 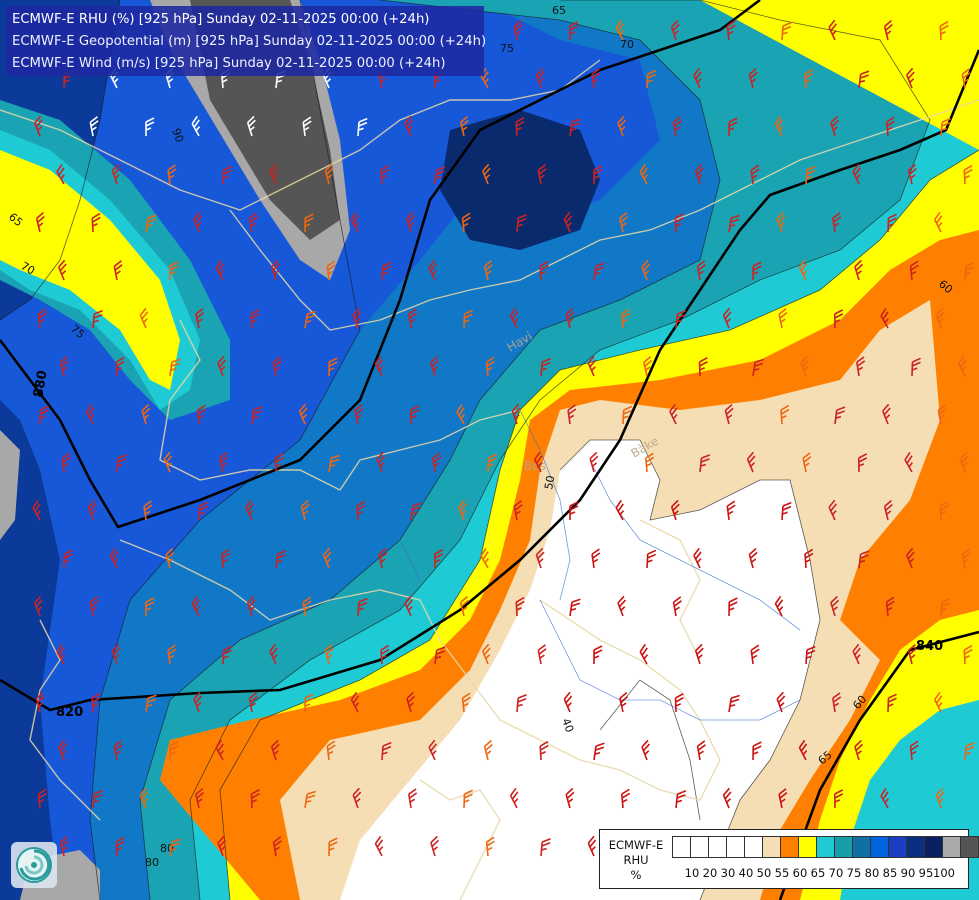 What do you see at coordinates (520, 180) in the screenshot?
I see `rhu-band-90-blob` at bounding box center [520, 180].